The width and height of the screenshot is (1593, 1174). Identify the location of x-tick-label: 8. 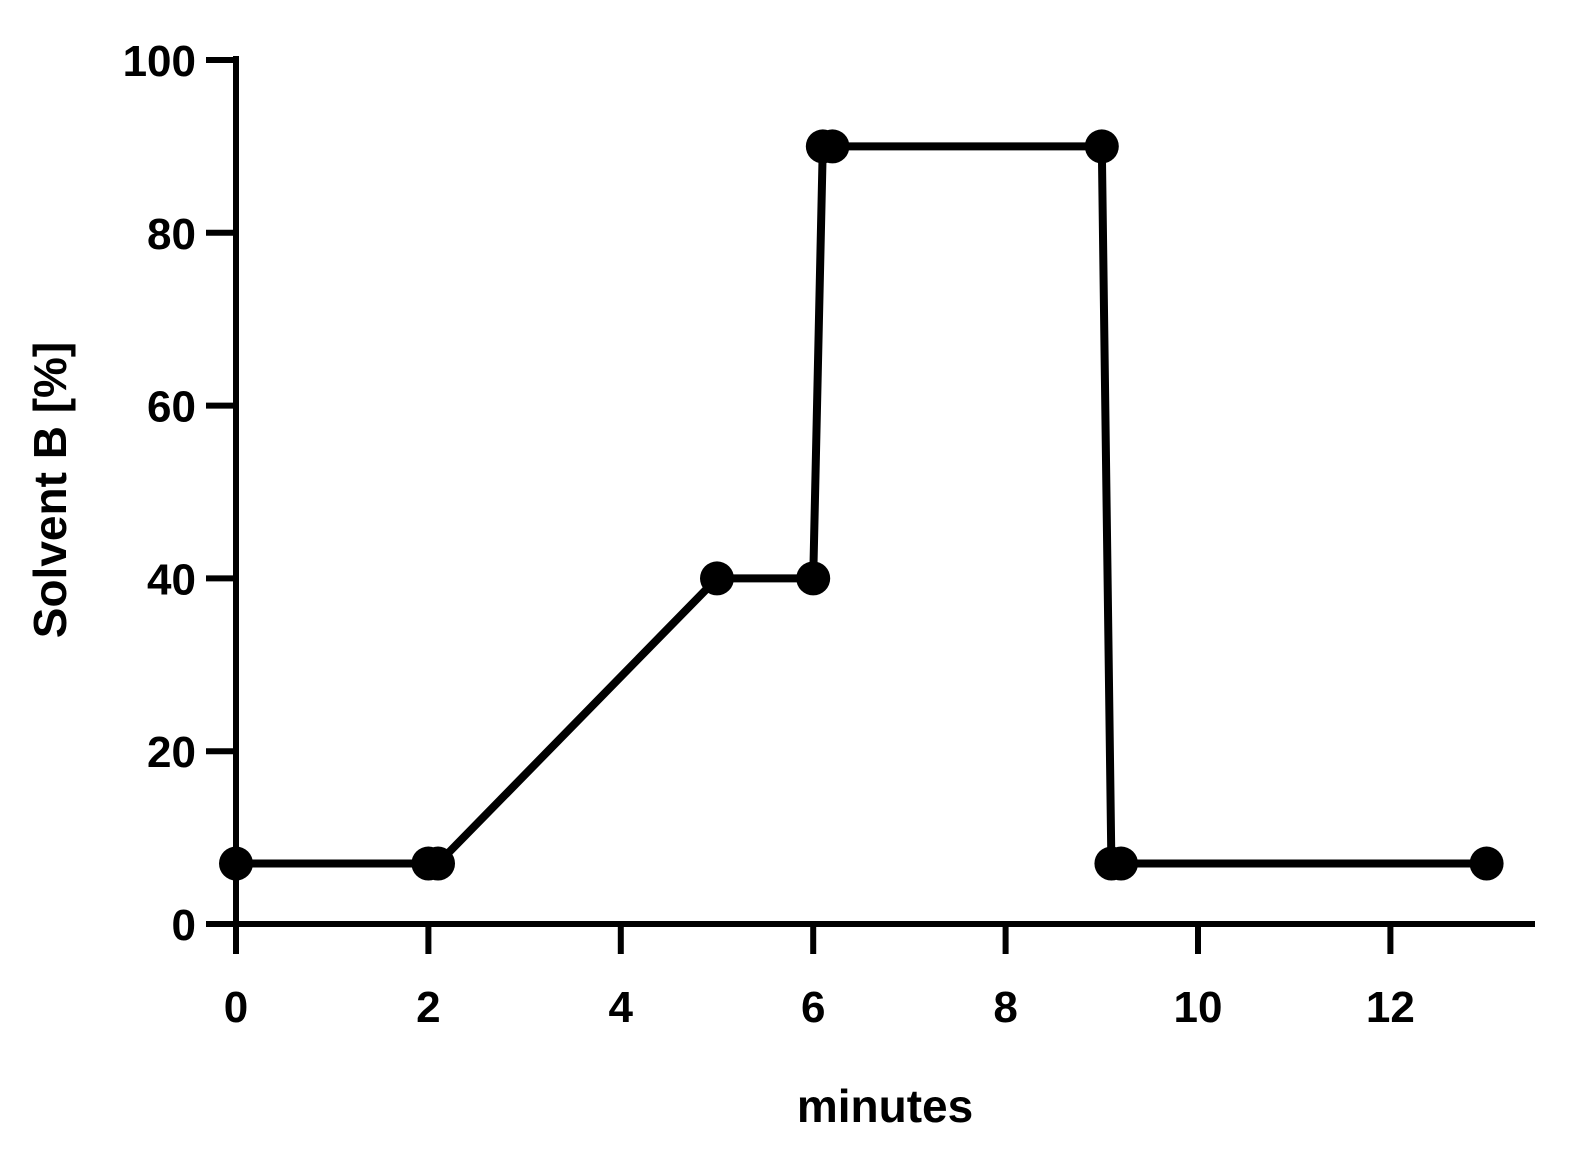
(1005, 1007).